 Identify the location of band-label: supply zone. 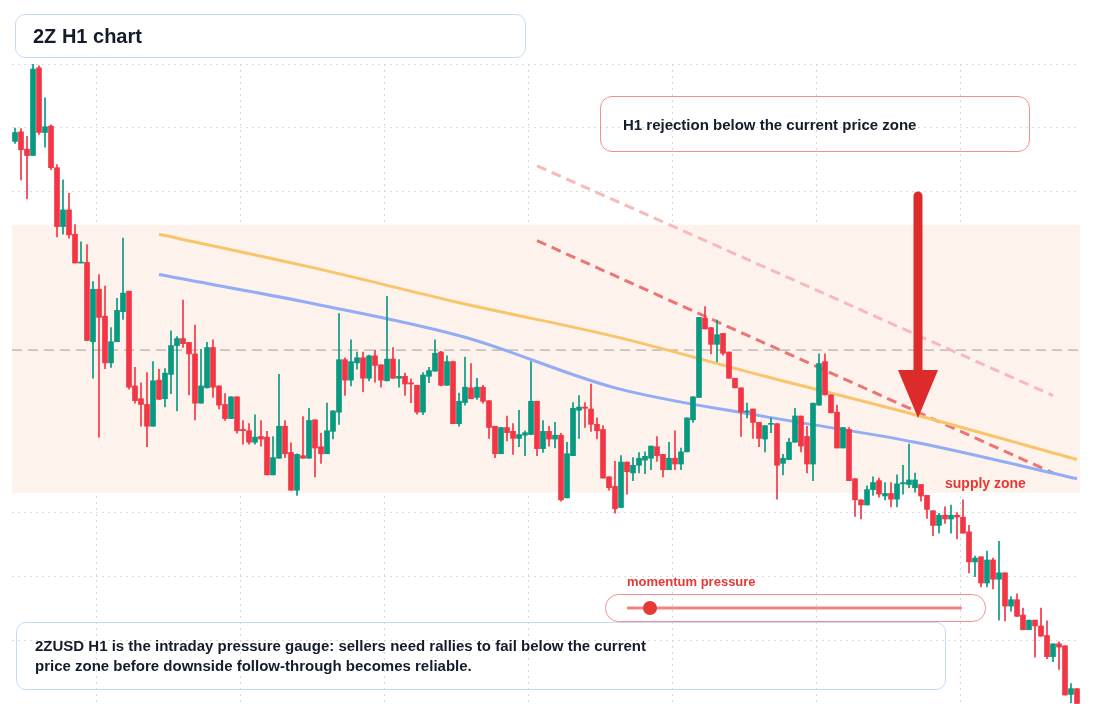
(986, 482).